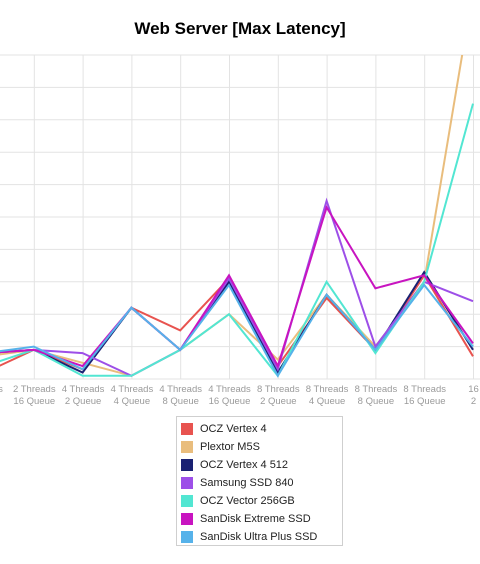 This screenshot has width=480, height=564. I want to click on legend-item: OCZ Vector 256GB, so click(261, 501).